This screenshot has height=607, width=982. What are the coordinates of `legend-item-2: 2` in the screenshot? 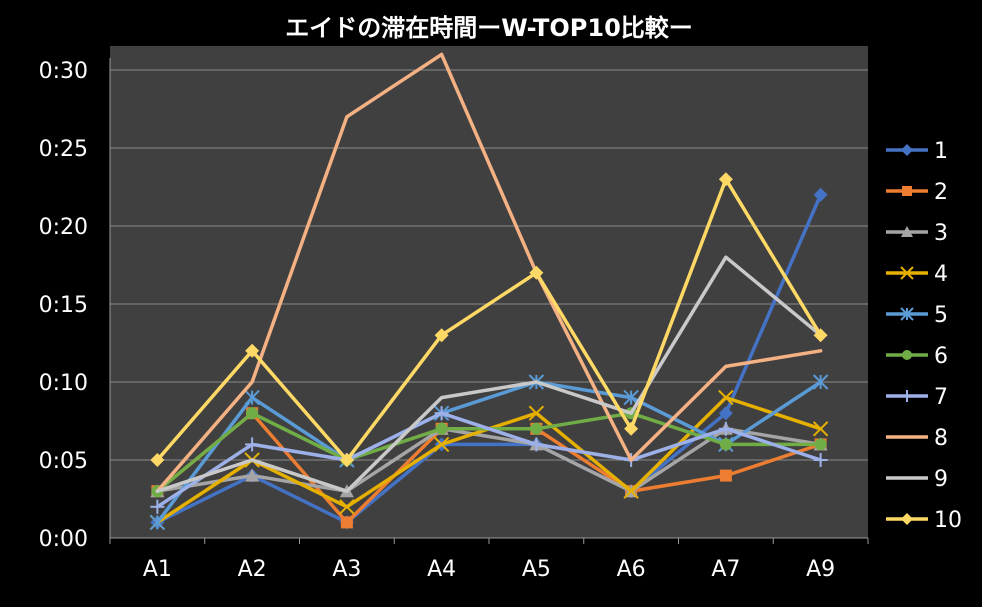 It's located at (917, 192).